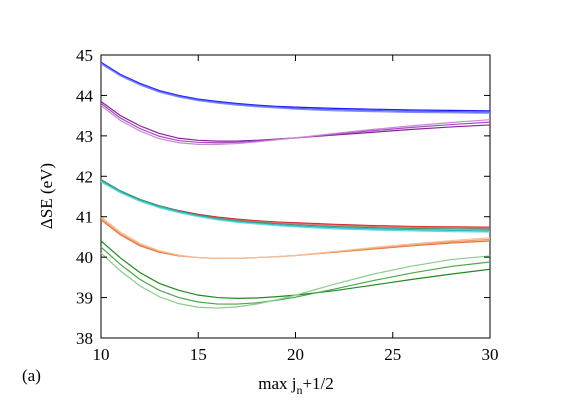 This screenshot has width=576, height=408. I want to click on y-tick-labels: 38 39 40 41 42 43 44 45, so click(85, 197).